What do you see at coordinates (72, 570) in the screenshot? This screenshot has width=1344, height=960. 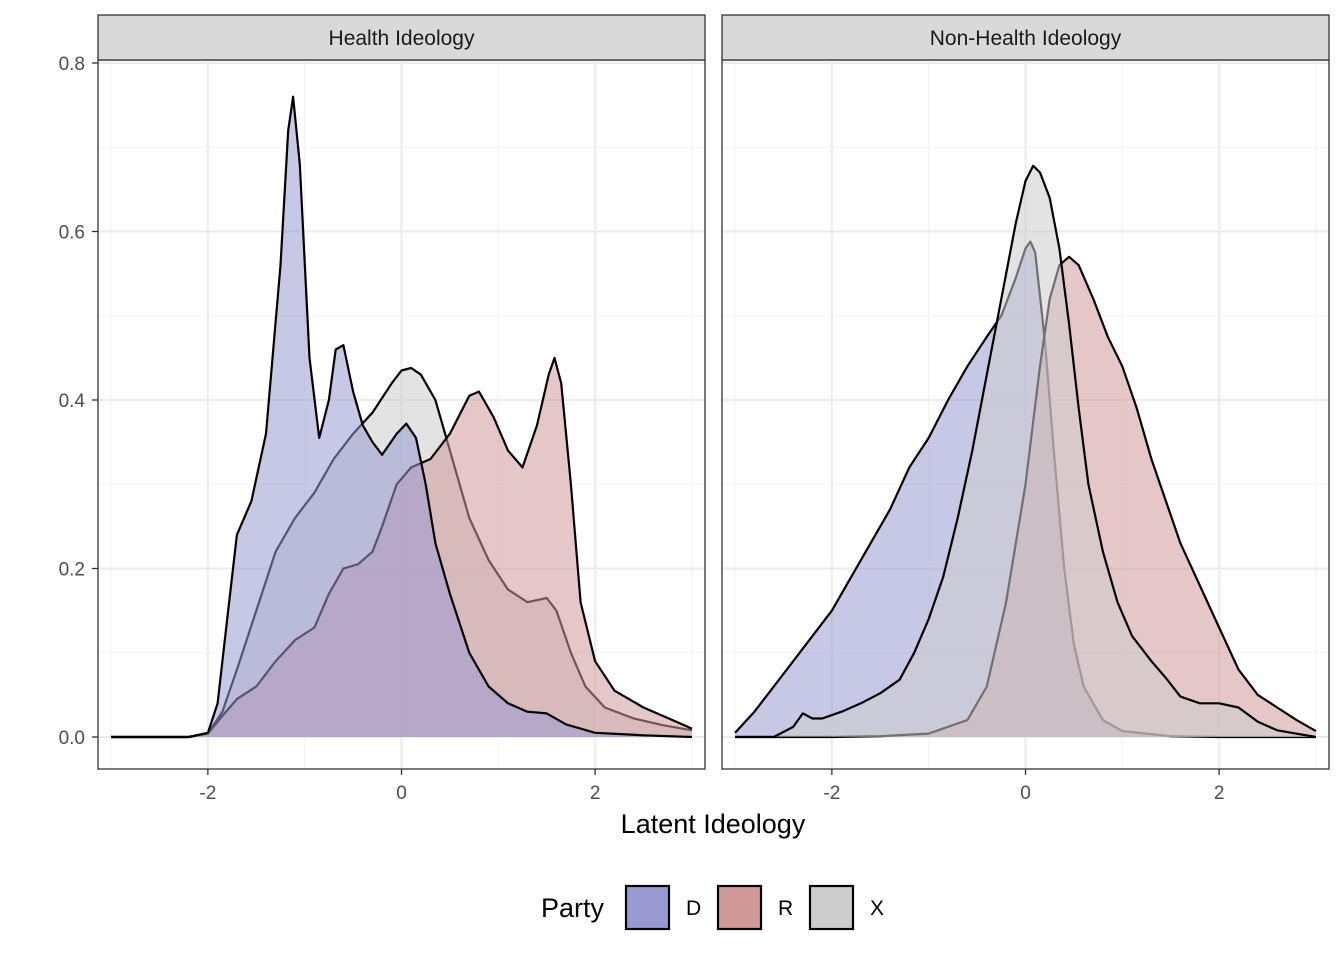 I see `y-tick-label: 0.2` at bounding box center [72, 570].